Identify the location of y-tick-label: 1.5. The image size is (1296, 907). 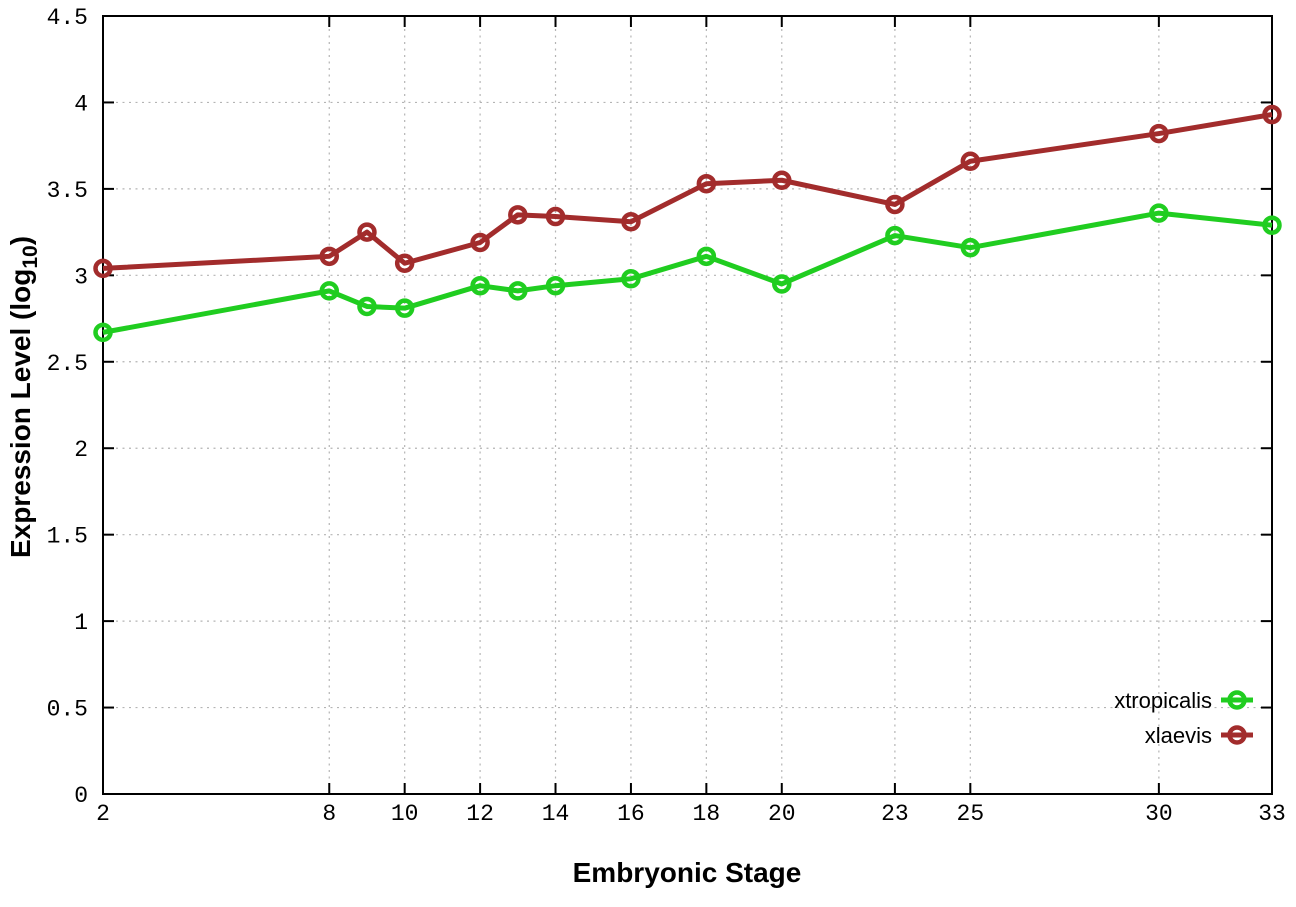
(67, 537).